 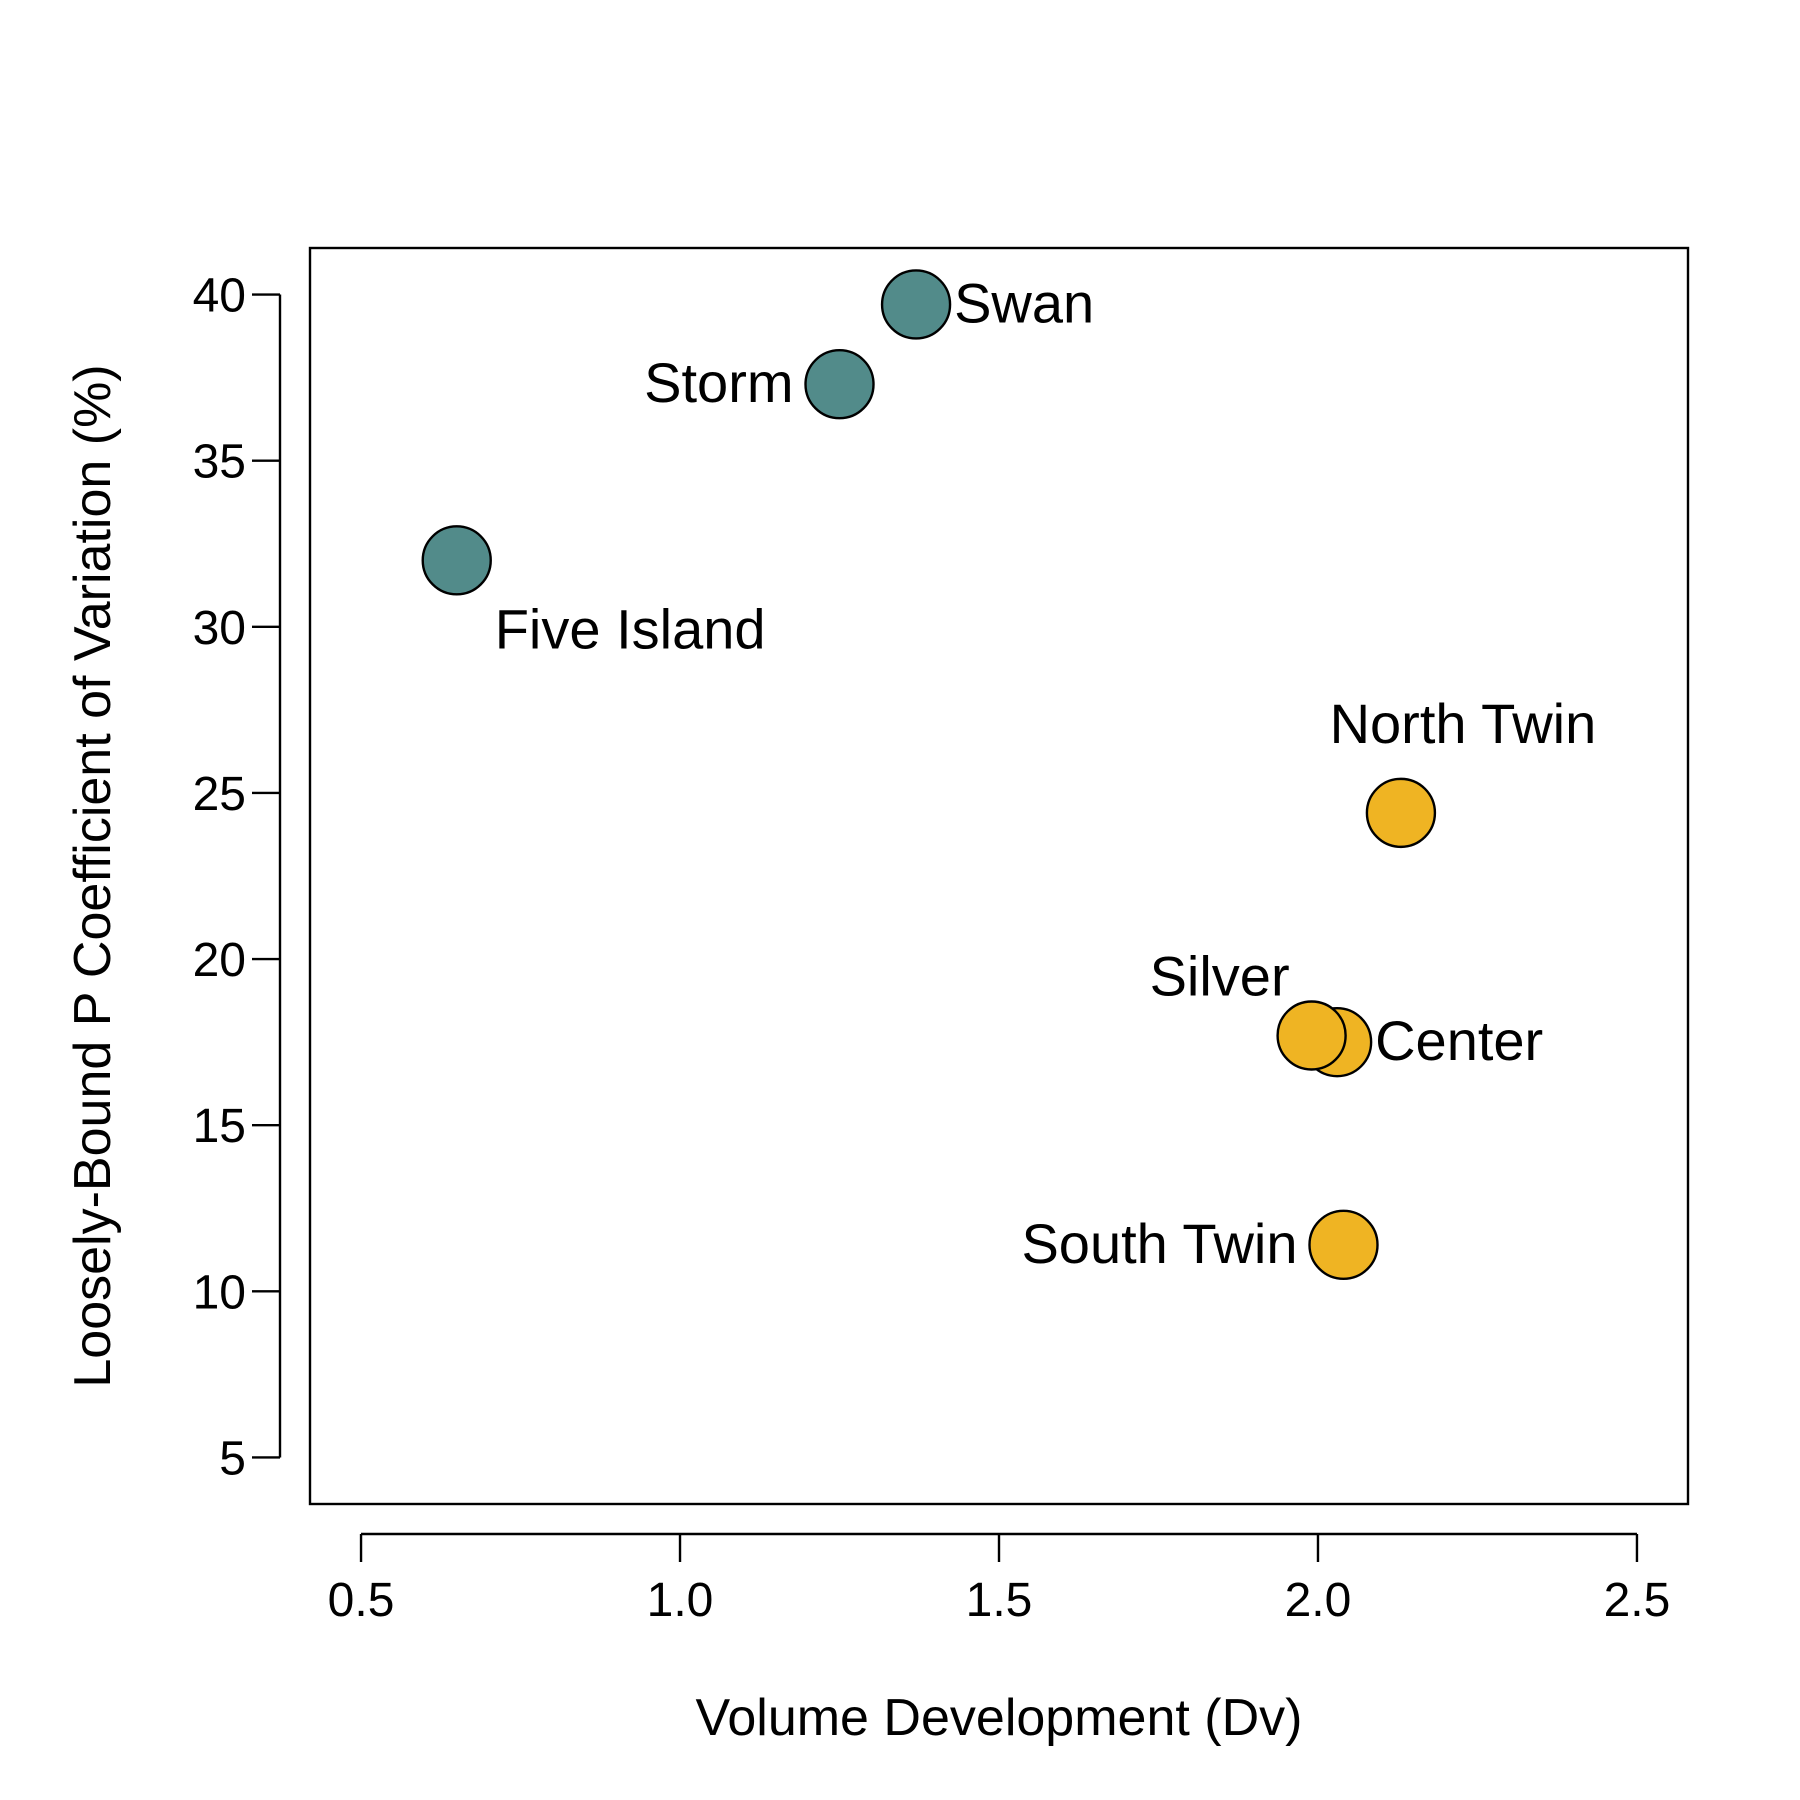 What do you see at coordinates (999, 1718) in the screenshot?
I see `x-axis-title: Volume Development (Dv)` at bounding box center [999, 1718].